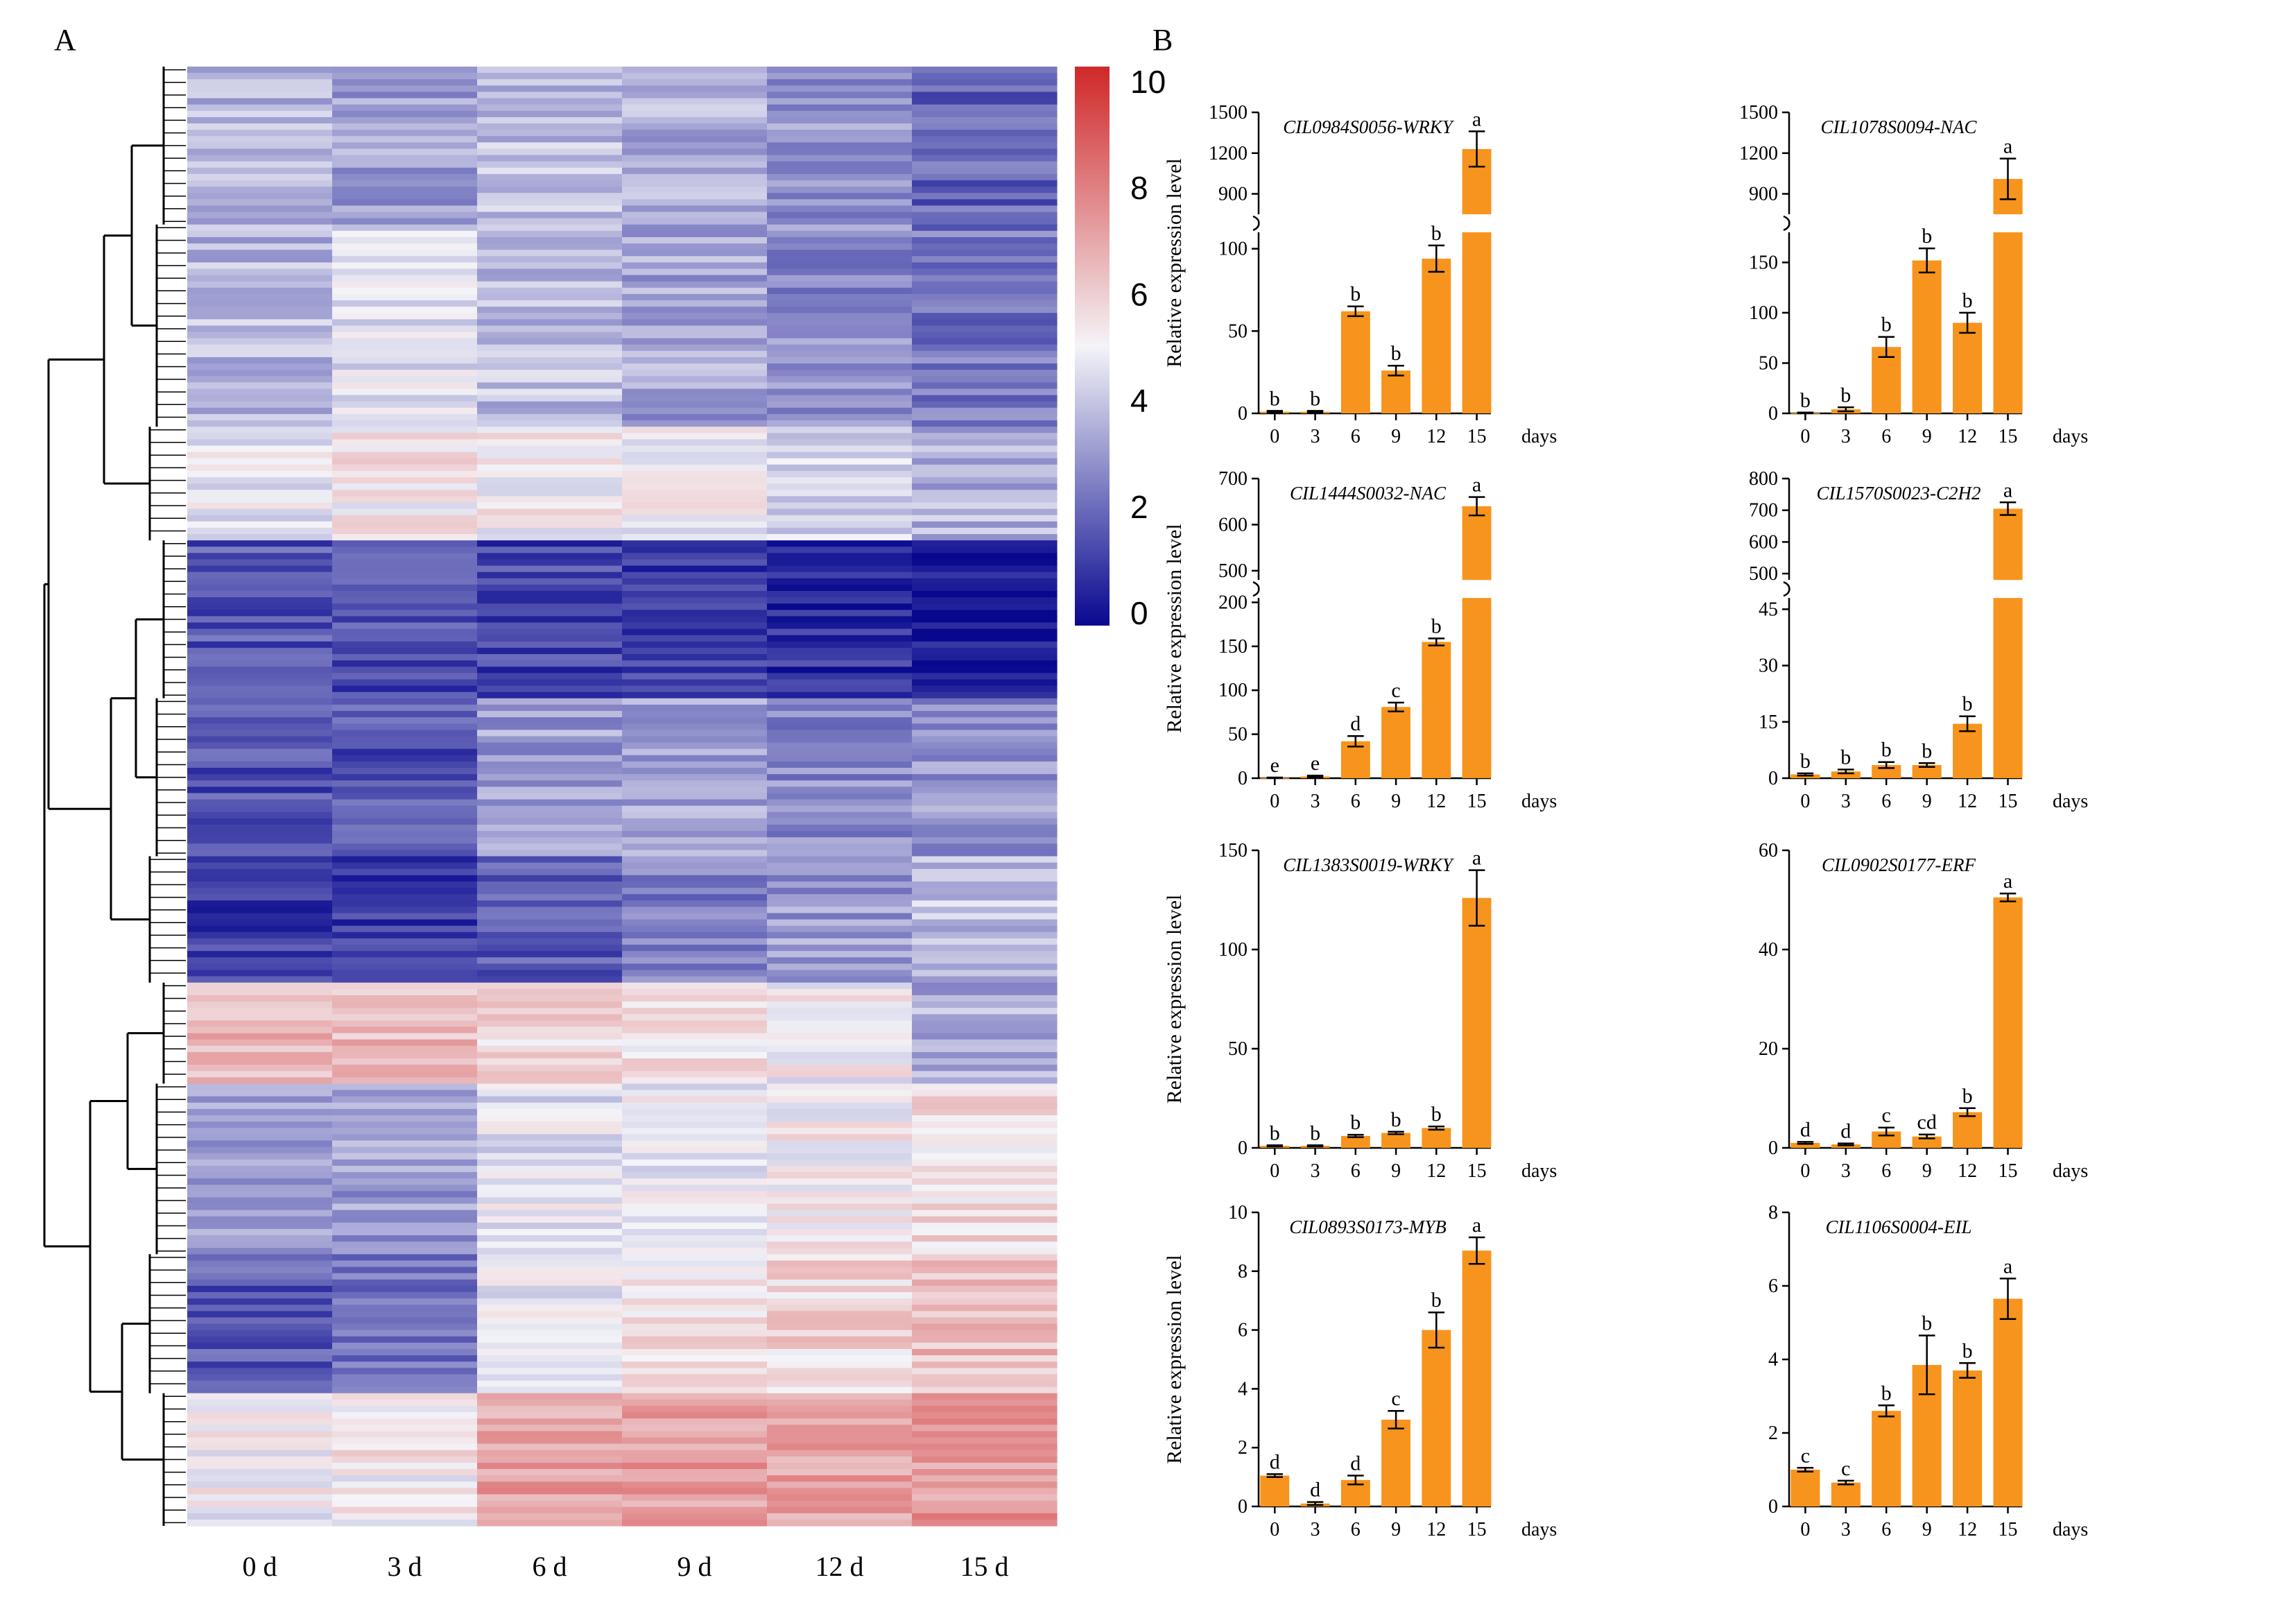 Image resolution: width=2296 pixels, height=1598 pixels. Describe the element at coordinates (1238, 735) in the screenshot. I see `y-tick-label: 50` at that location.